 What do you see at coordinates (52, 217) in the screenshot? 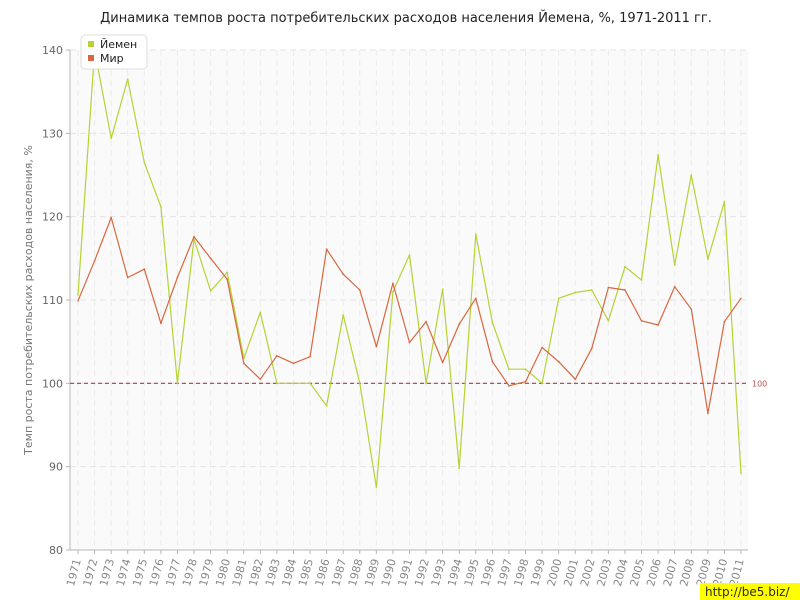
I see `y-tick-label: 120` at bounding box center [52, 217].